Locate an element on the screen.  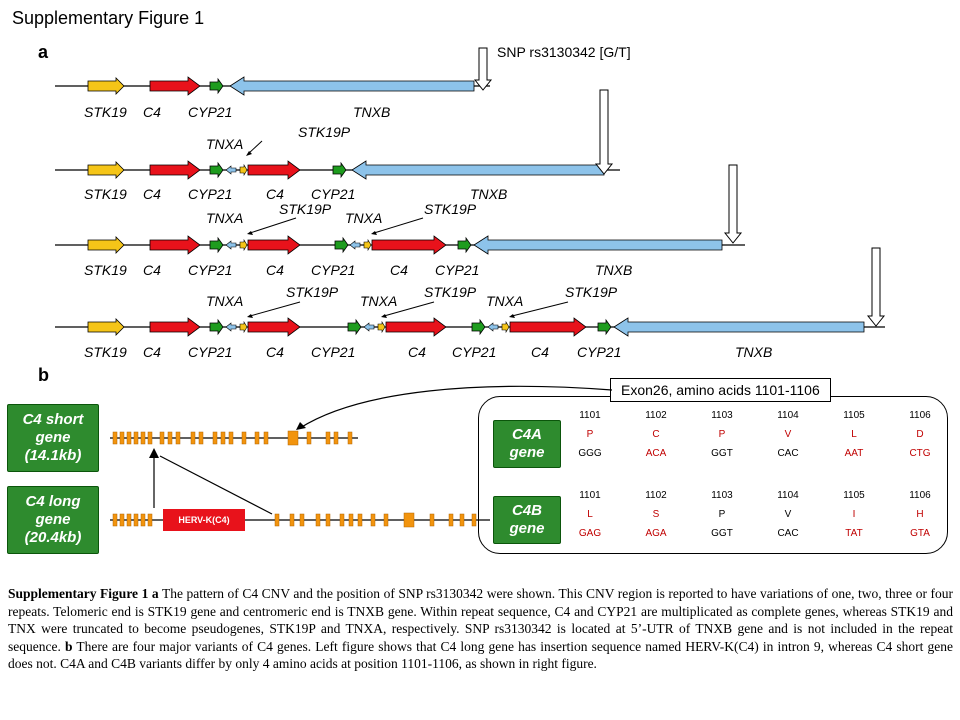
amino-acid-cell: I is located at coordinates (854, 514).